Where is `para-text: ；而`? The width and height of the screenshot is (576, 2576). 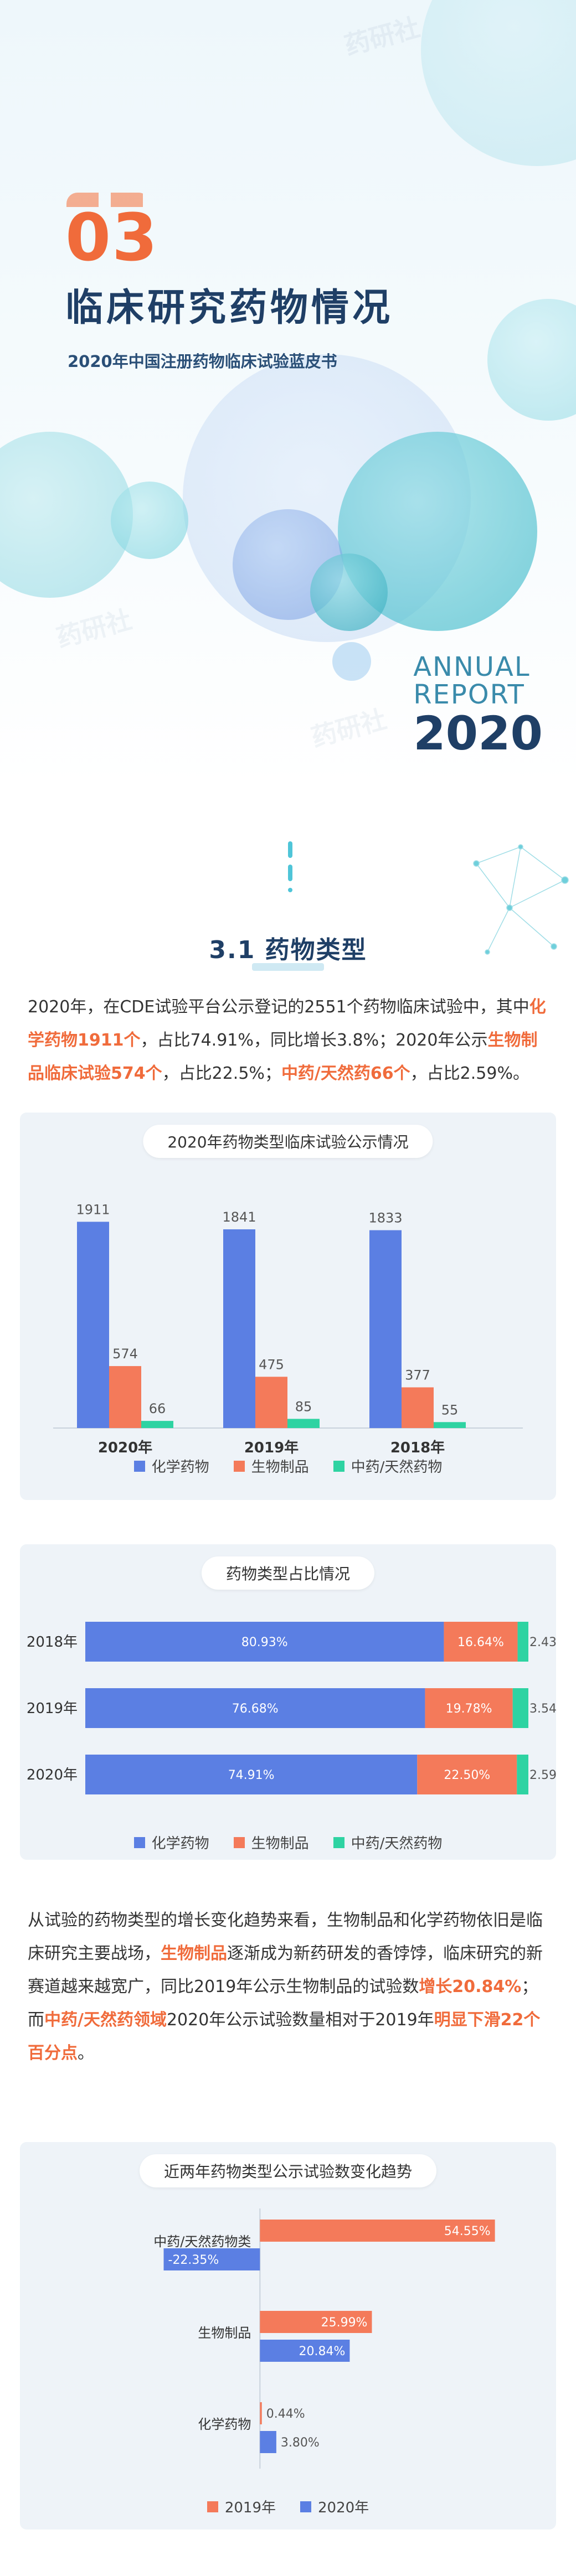
para-text: ；而 is located at coordinates (283, 2003).